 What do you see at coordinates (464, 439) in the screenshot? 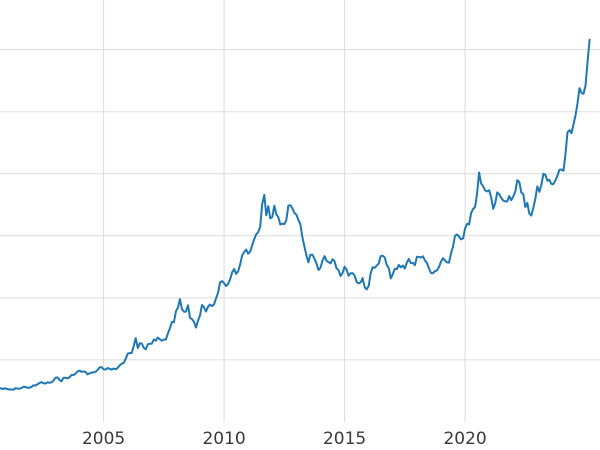
I see `x-tick-label: 2020` at bounding box center [464, 439].